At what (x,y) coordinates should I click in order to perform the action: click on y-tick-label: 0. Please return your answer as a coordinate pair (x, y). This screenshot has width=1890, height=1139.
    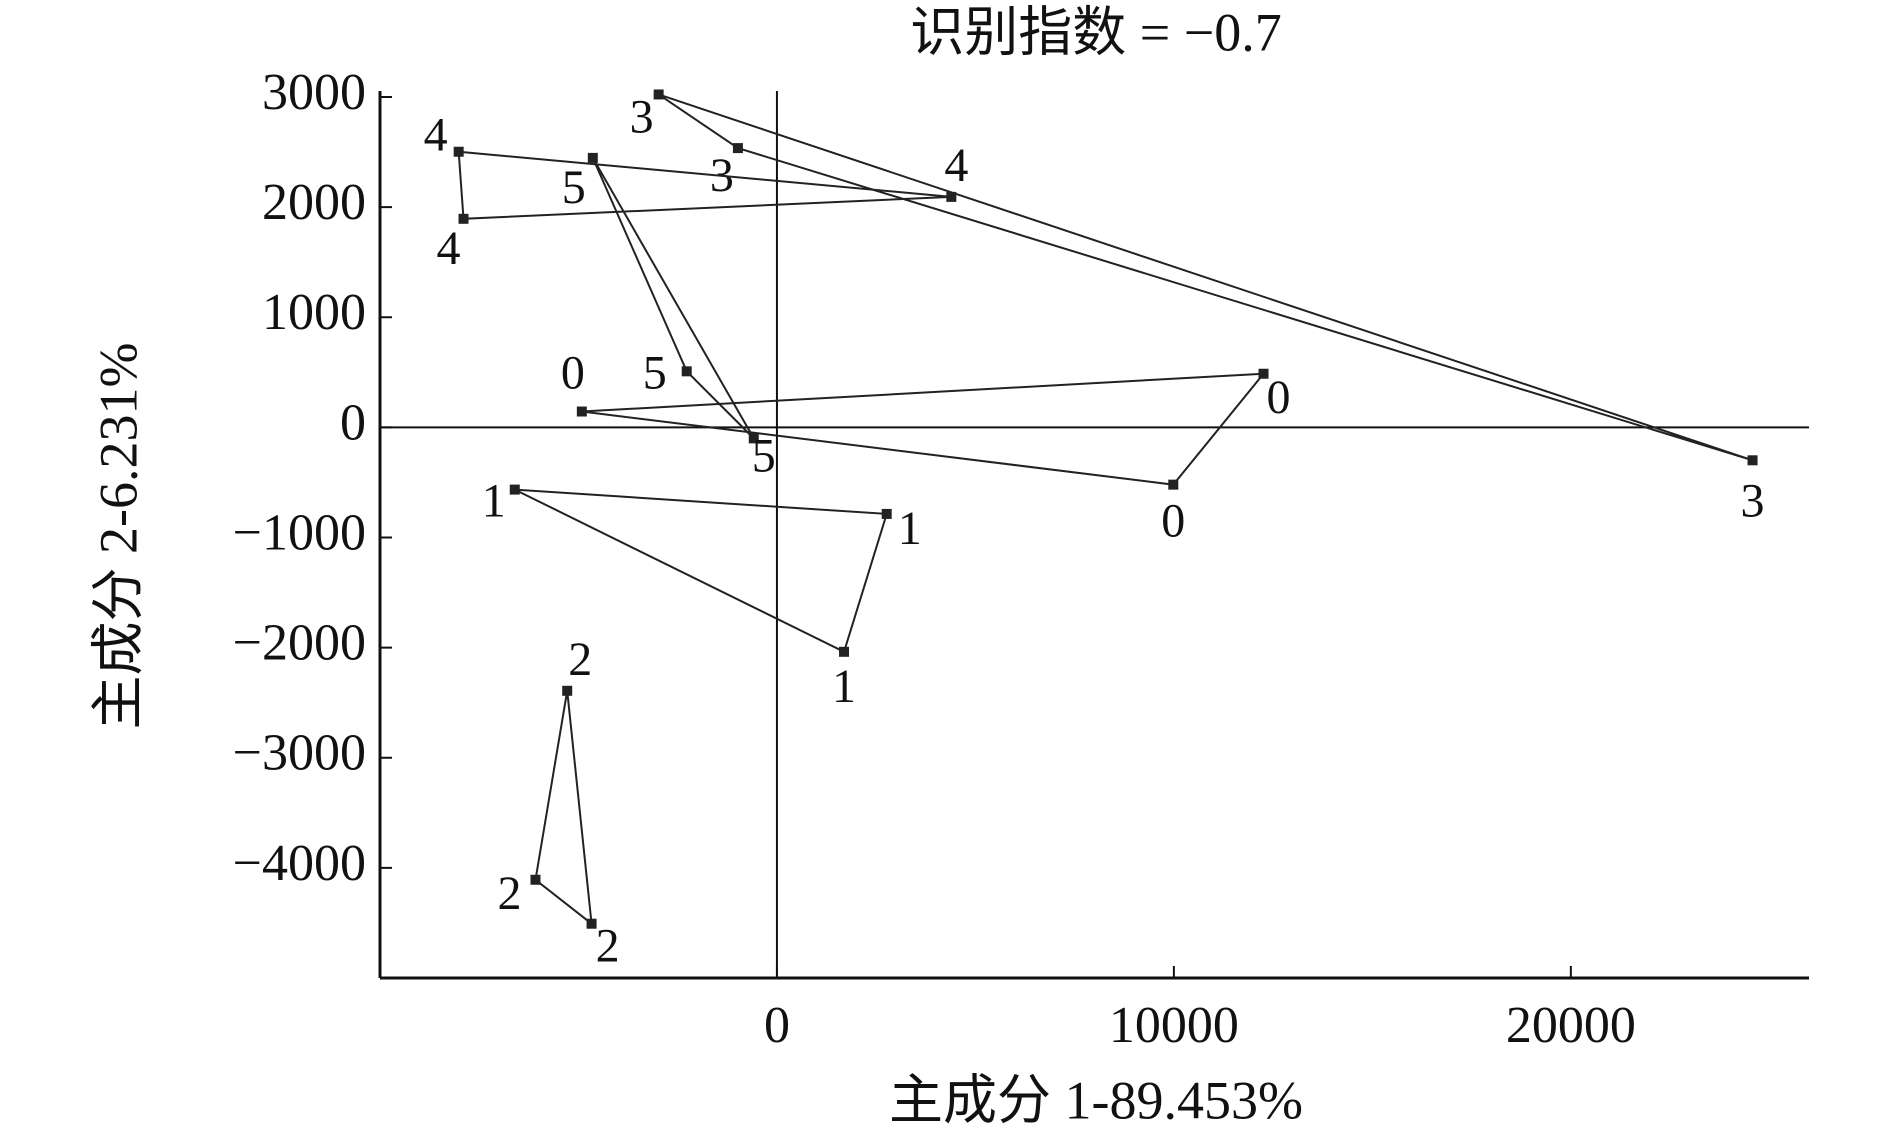
    Looking at the image, I should click on (353, 422).